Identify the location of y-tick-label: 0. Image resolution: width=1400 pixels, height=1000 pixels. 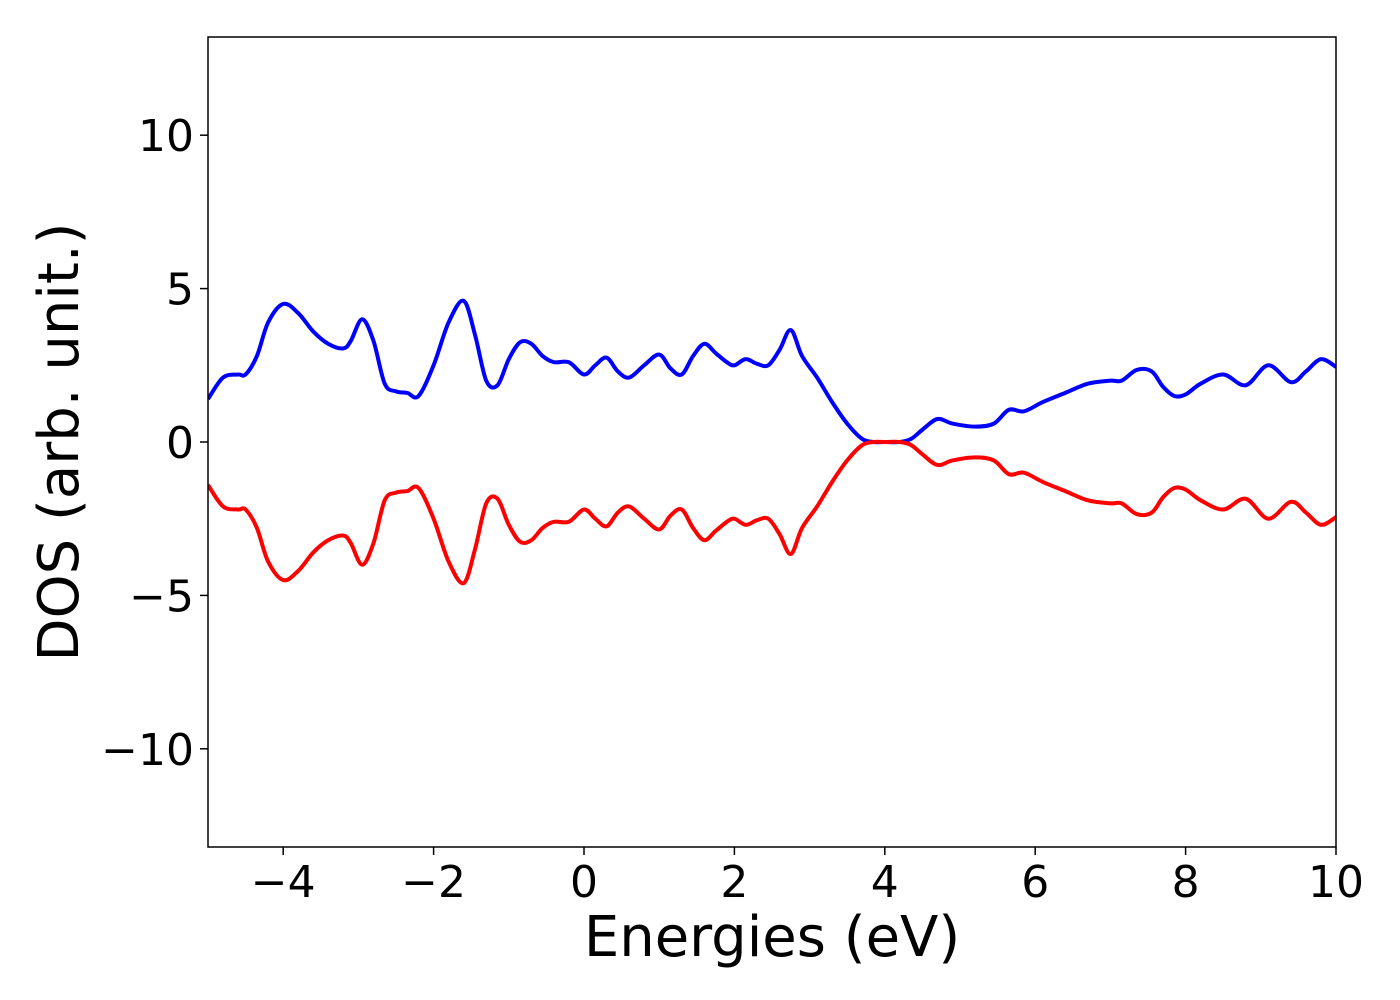
(180, 443).